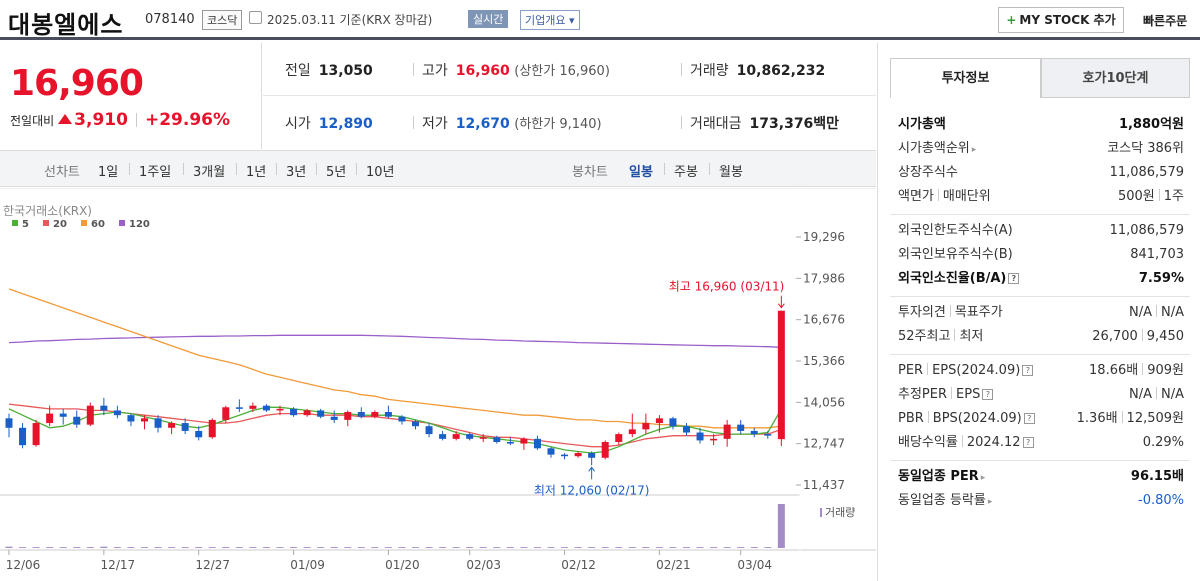  Describe the element at coordinates (395, 425) in the screenshot. I see `ma20-line` at that location.